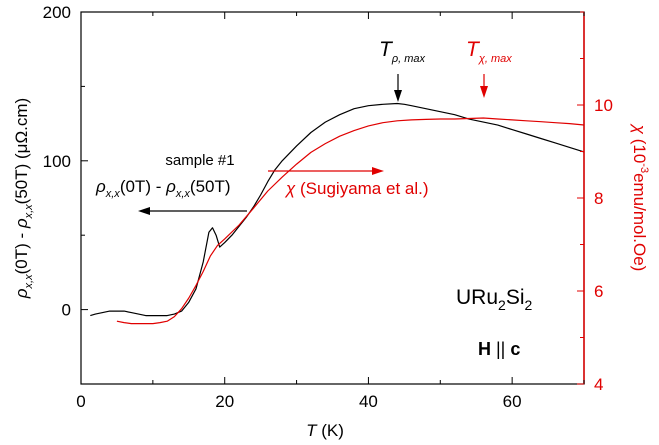  What do you see at coordinates (224, 401) in the screenshot?
I see `x-tick-label: 20` at bounding box center [224, 401].